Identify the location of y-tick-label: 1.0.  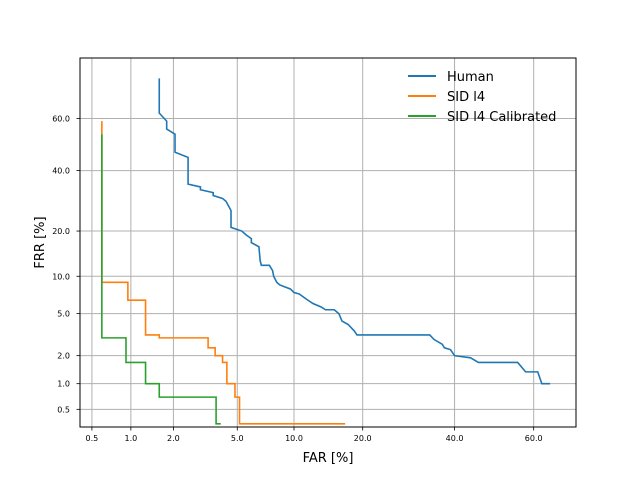
(63, 384).